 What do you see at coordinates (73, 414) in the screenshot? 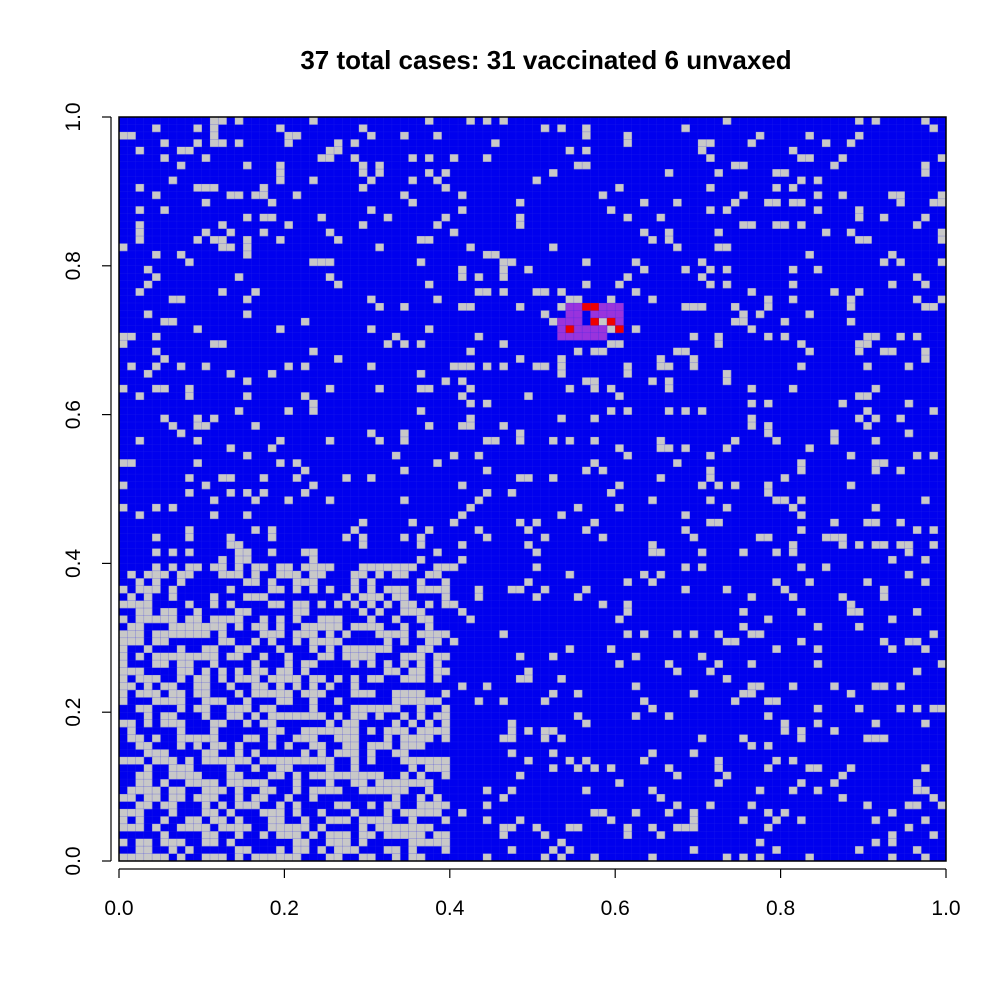
I see `y-tick-label: 0.6` at bounding box center [73, 414].